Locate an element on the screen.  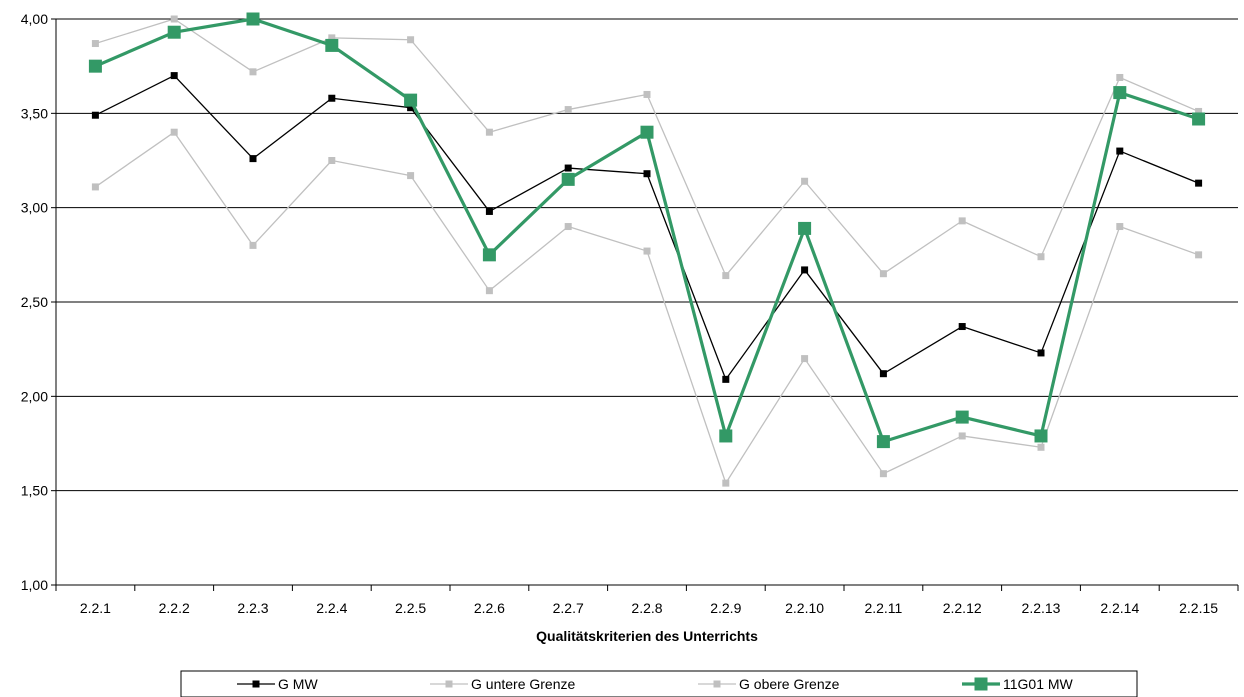
y-tick-label: 3,50 is located at coordinates (34, 113).